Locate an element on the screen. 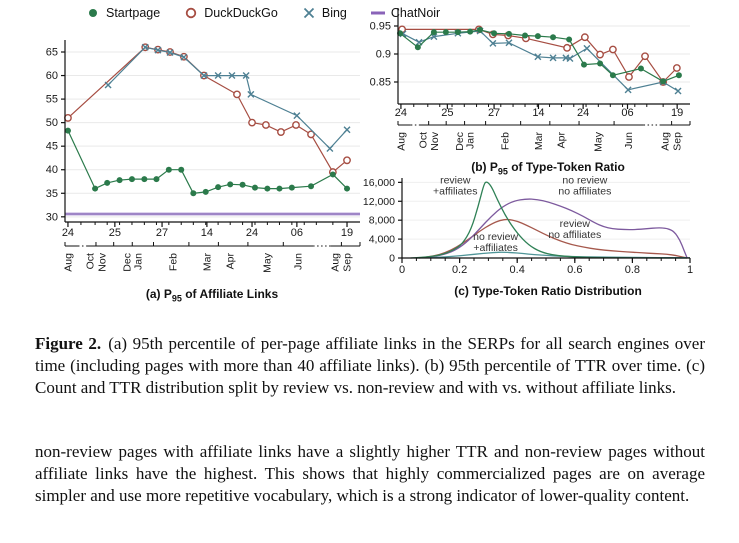 The image size is (739, 543). y-tick-label: 0 is located at coordinates (392, 259).